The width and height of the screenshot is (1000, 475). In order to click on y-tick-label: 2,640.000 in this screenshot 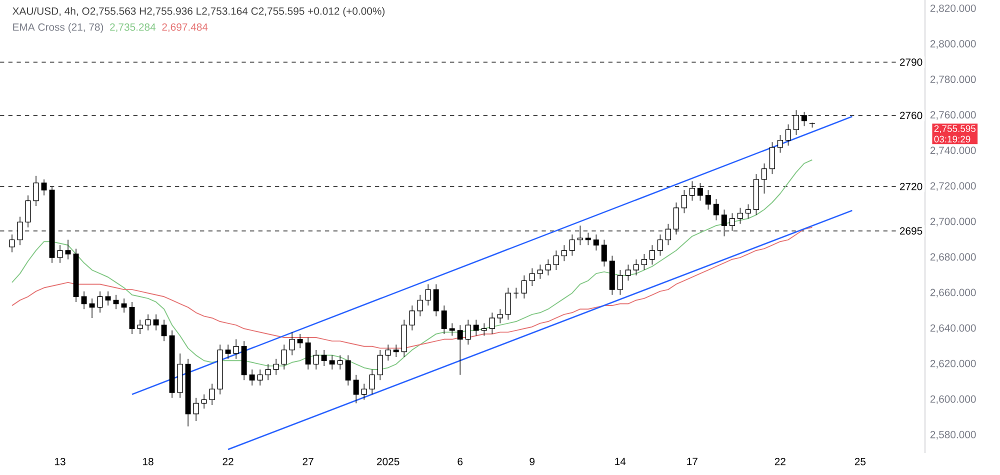, I will do `click(953, 328)`.